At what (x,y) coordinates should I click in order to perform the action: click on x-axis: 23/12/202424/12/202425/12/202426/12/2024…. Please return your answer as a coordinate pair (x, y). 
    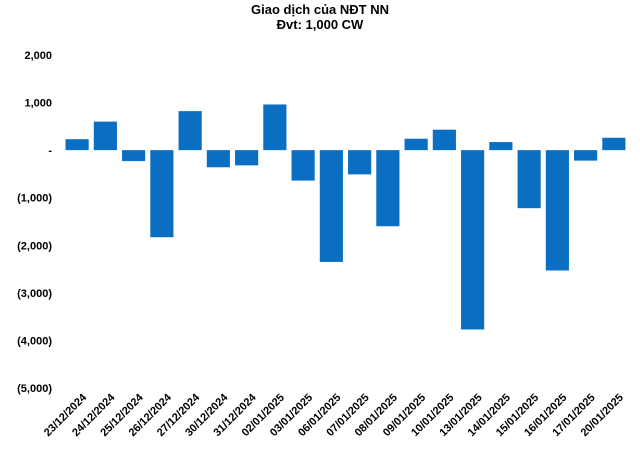
    Looking at the image, I should click on (334, 415).